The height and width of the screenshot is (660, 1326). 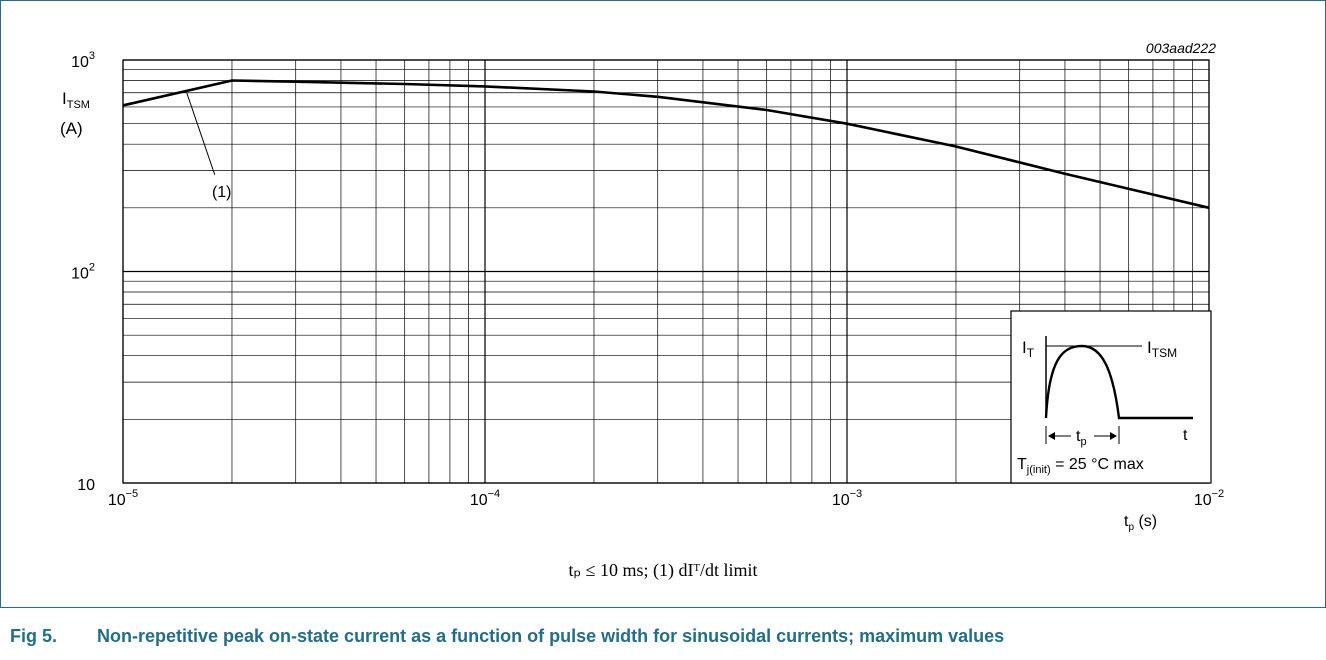 What do you see at coordinates (83, 272) in the screenshot?
I see `y-tick-label: 10²` at bounding box center [83, 272].